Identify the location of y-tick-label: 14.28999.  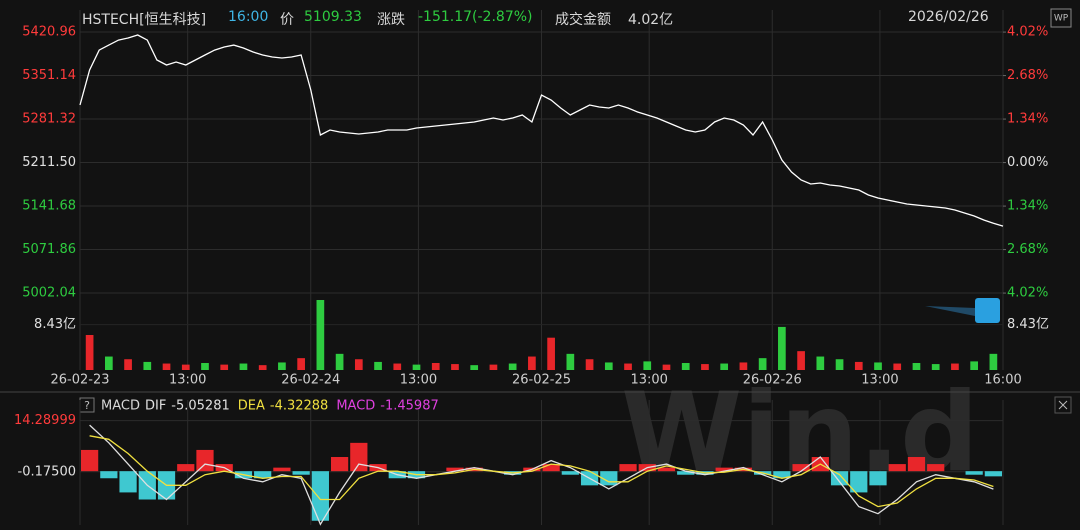
(45, 420).